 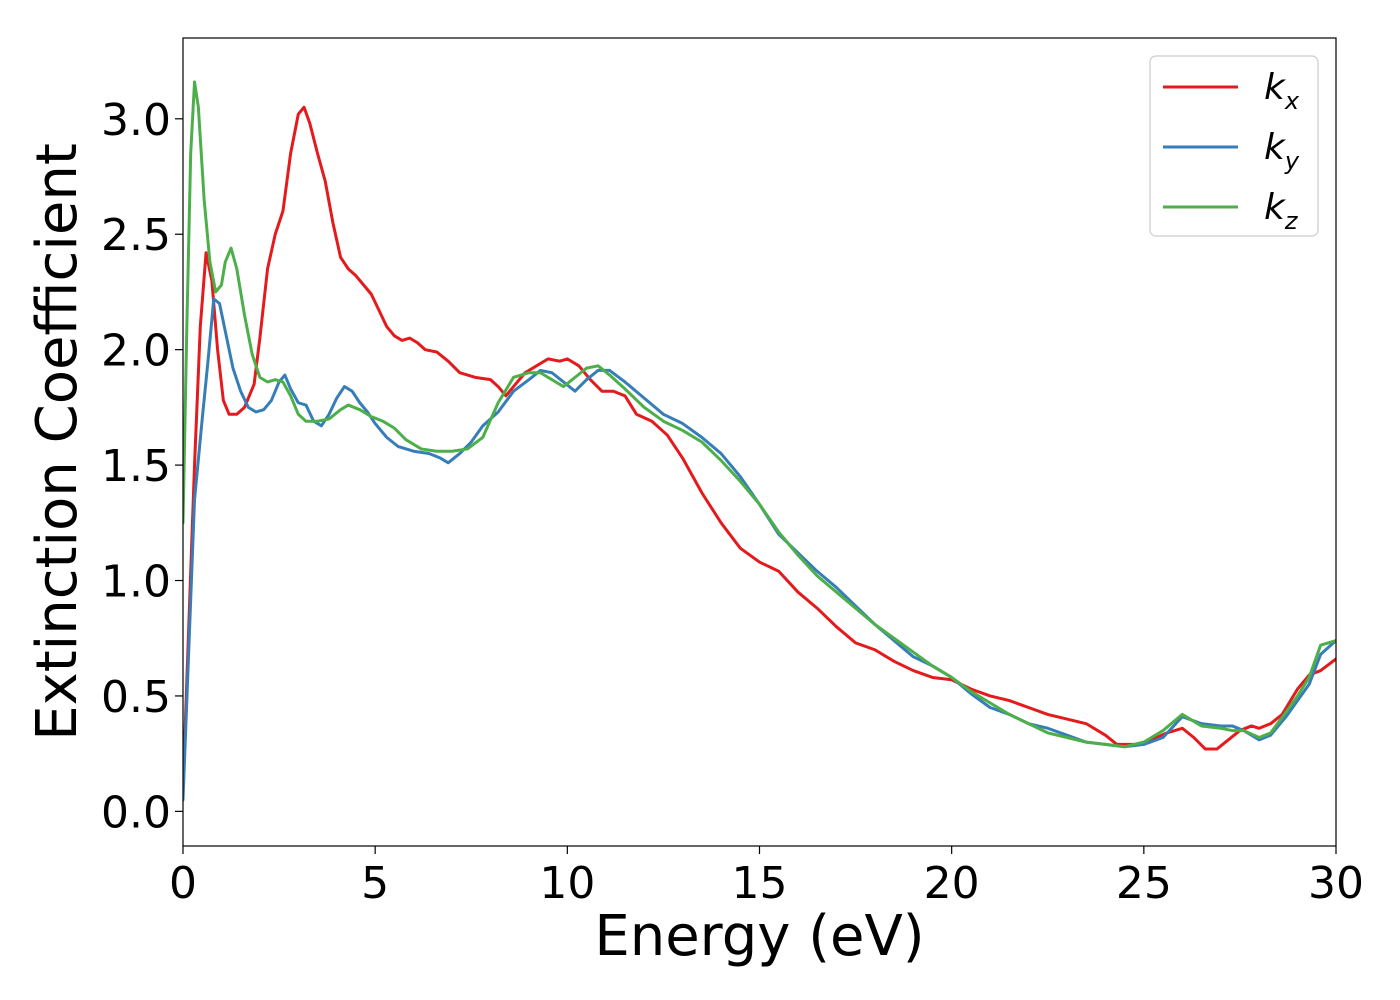 I want to click on x-axis: 0 5 10 15 20 25 30, so click(x=766, y=877).